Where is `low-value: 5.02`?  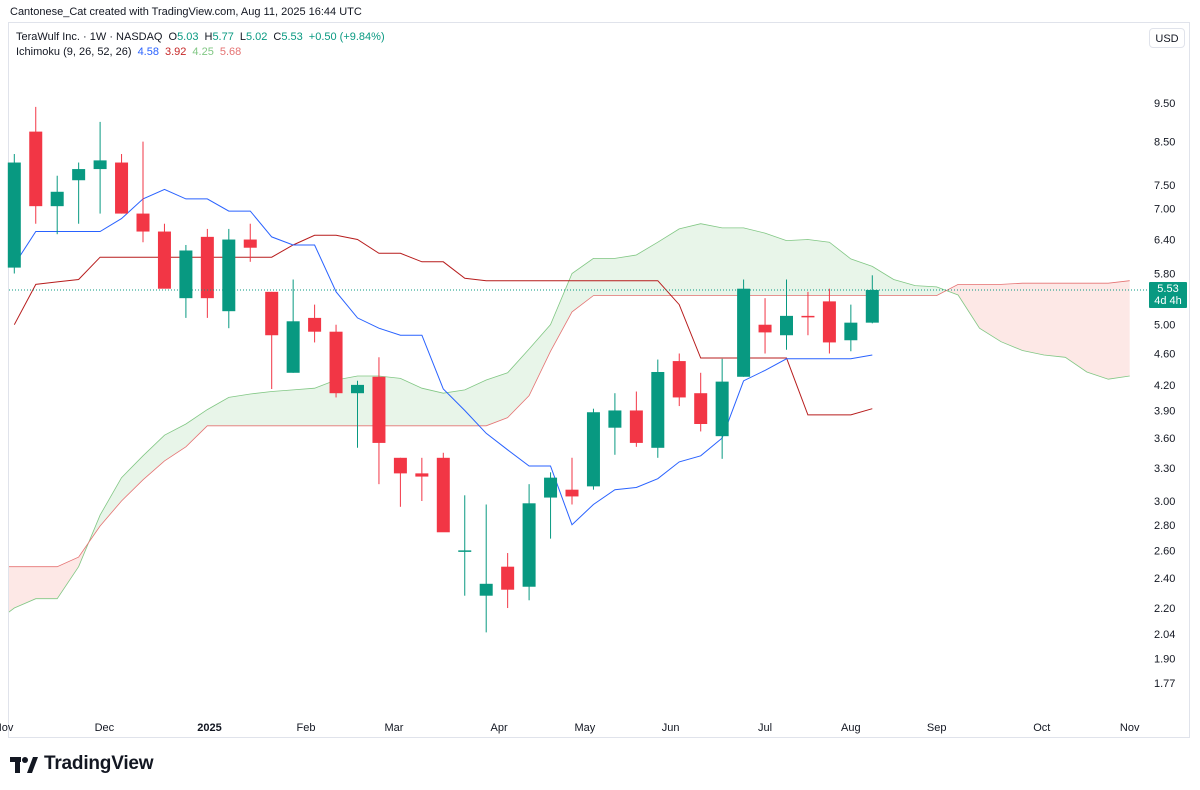
low-value: 5.02 is located at coordinates (256, 37).